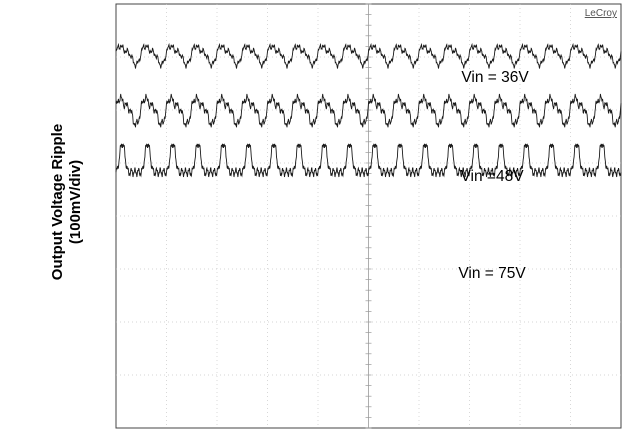  I want to click on ripple-trace-48v, so click(368, 110).